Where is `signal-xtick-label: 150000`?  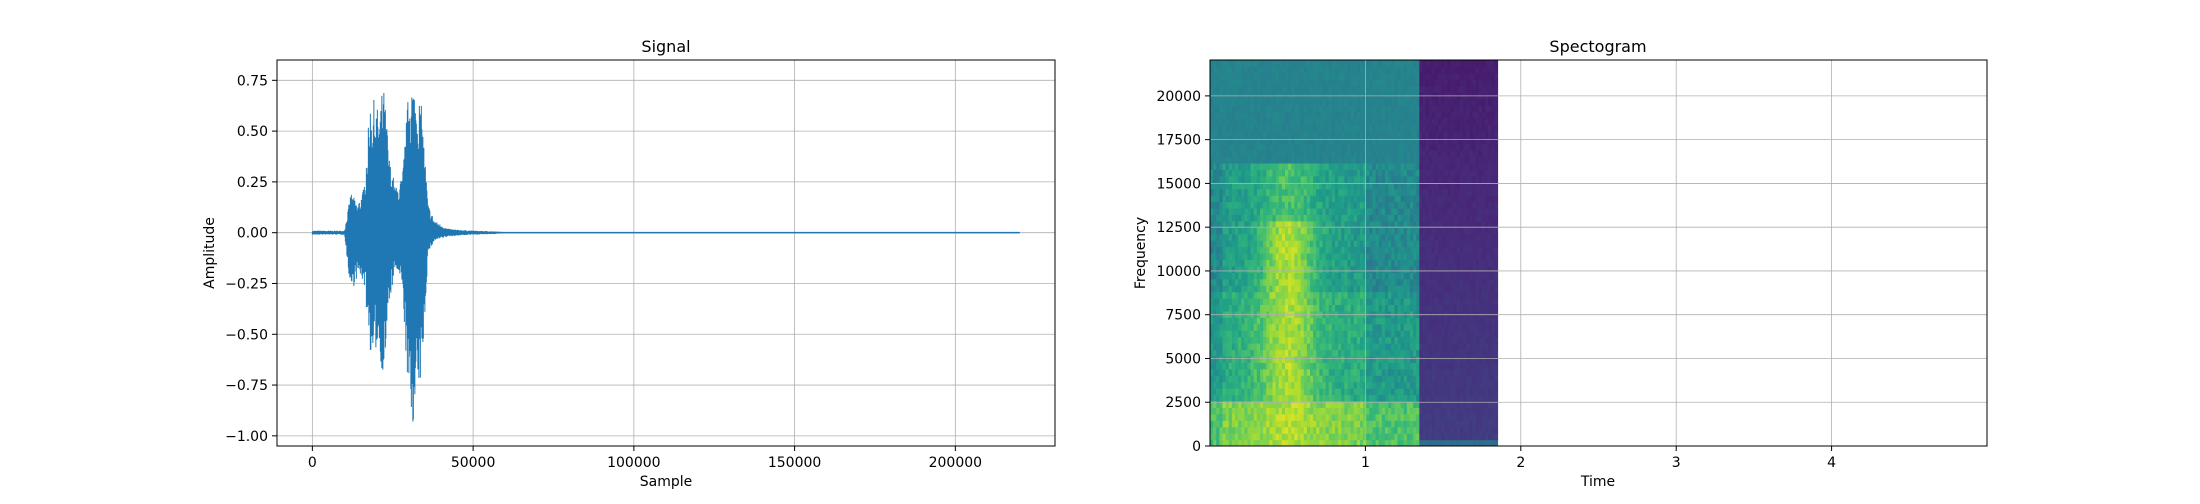 signal-xtick-label: 150000 is located at coordinates (794, 463).